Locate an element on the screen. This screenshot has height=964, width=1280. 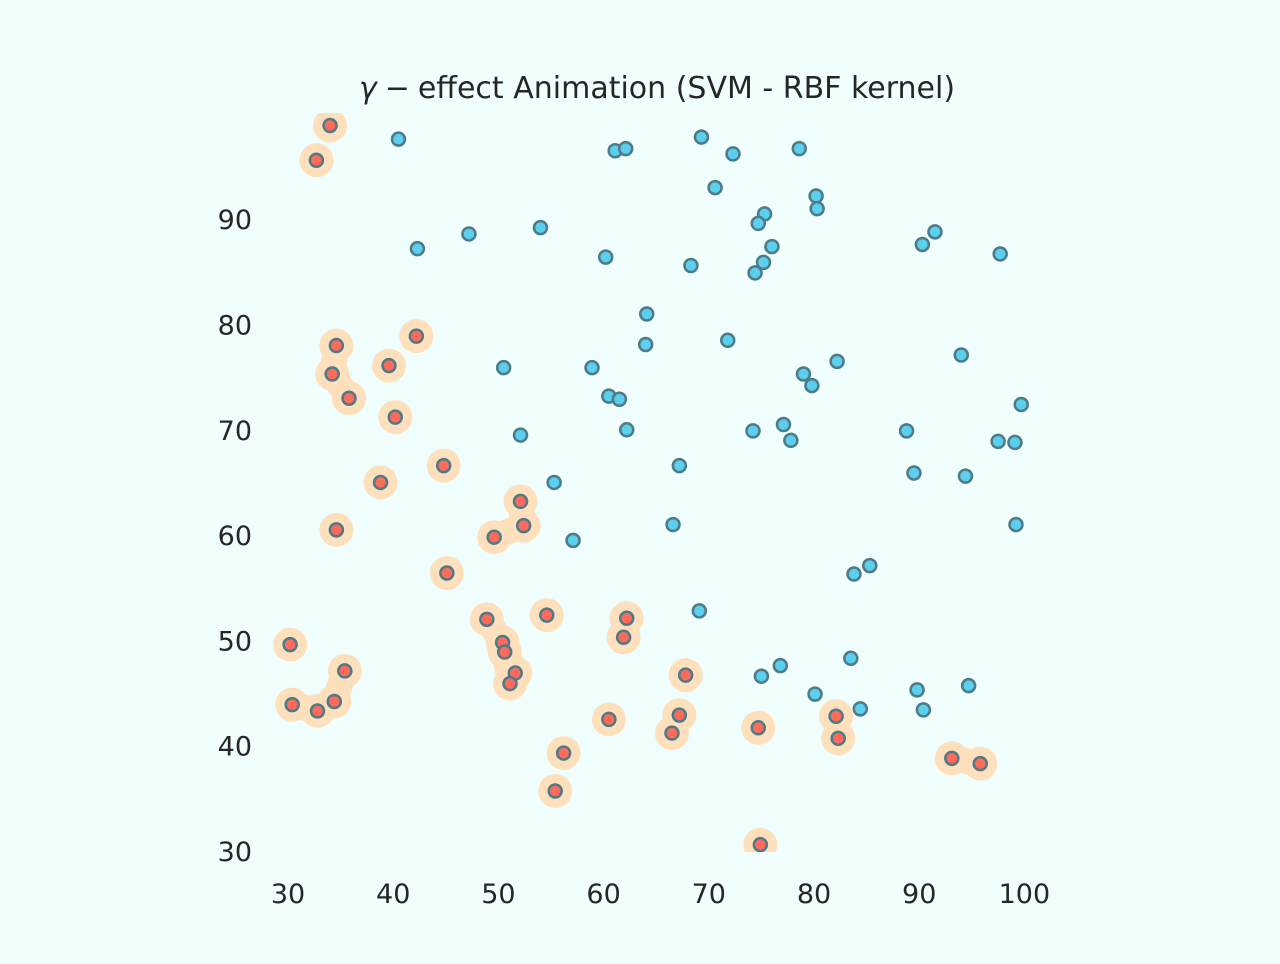
y-tick-label-60: 60 is located at coordinates (235, 536).